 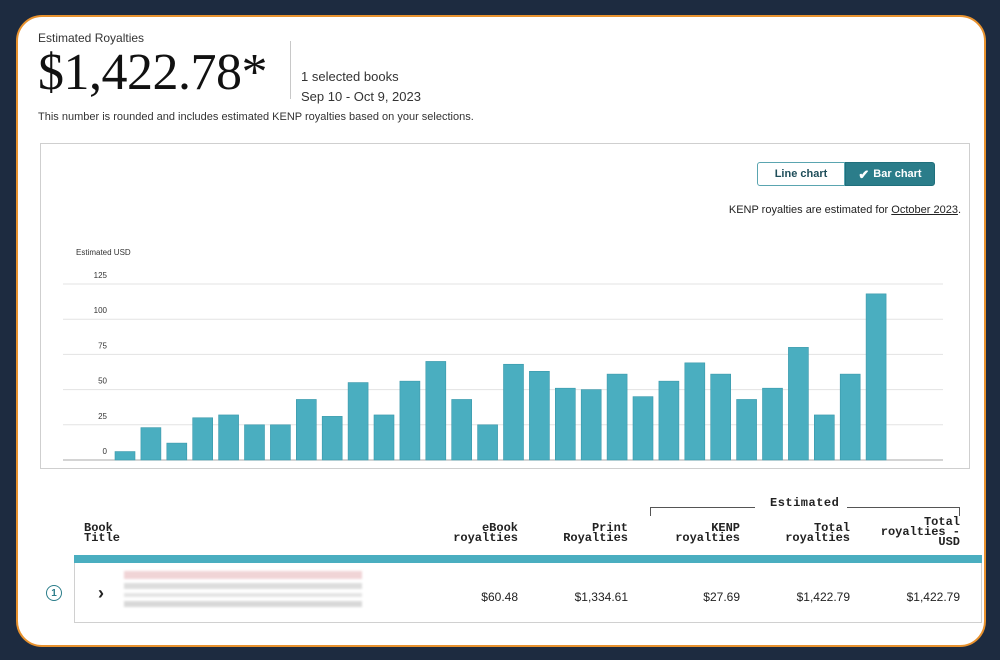 I want to click on bracket-line-right, so click(x=903, y=507).